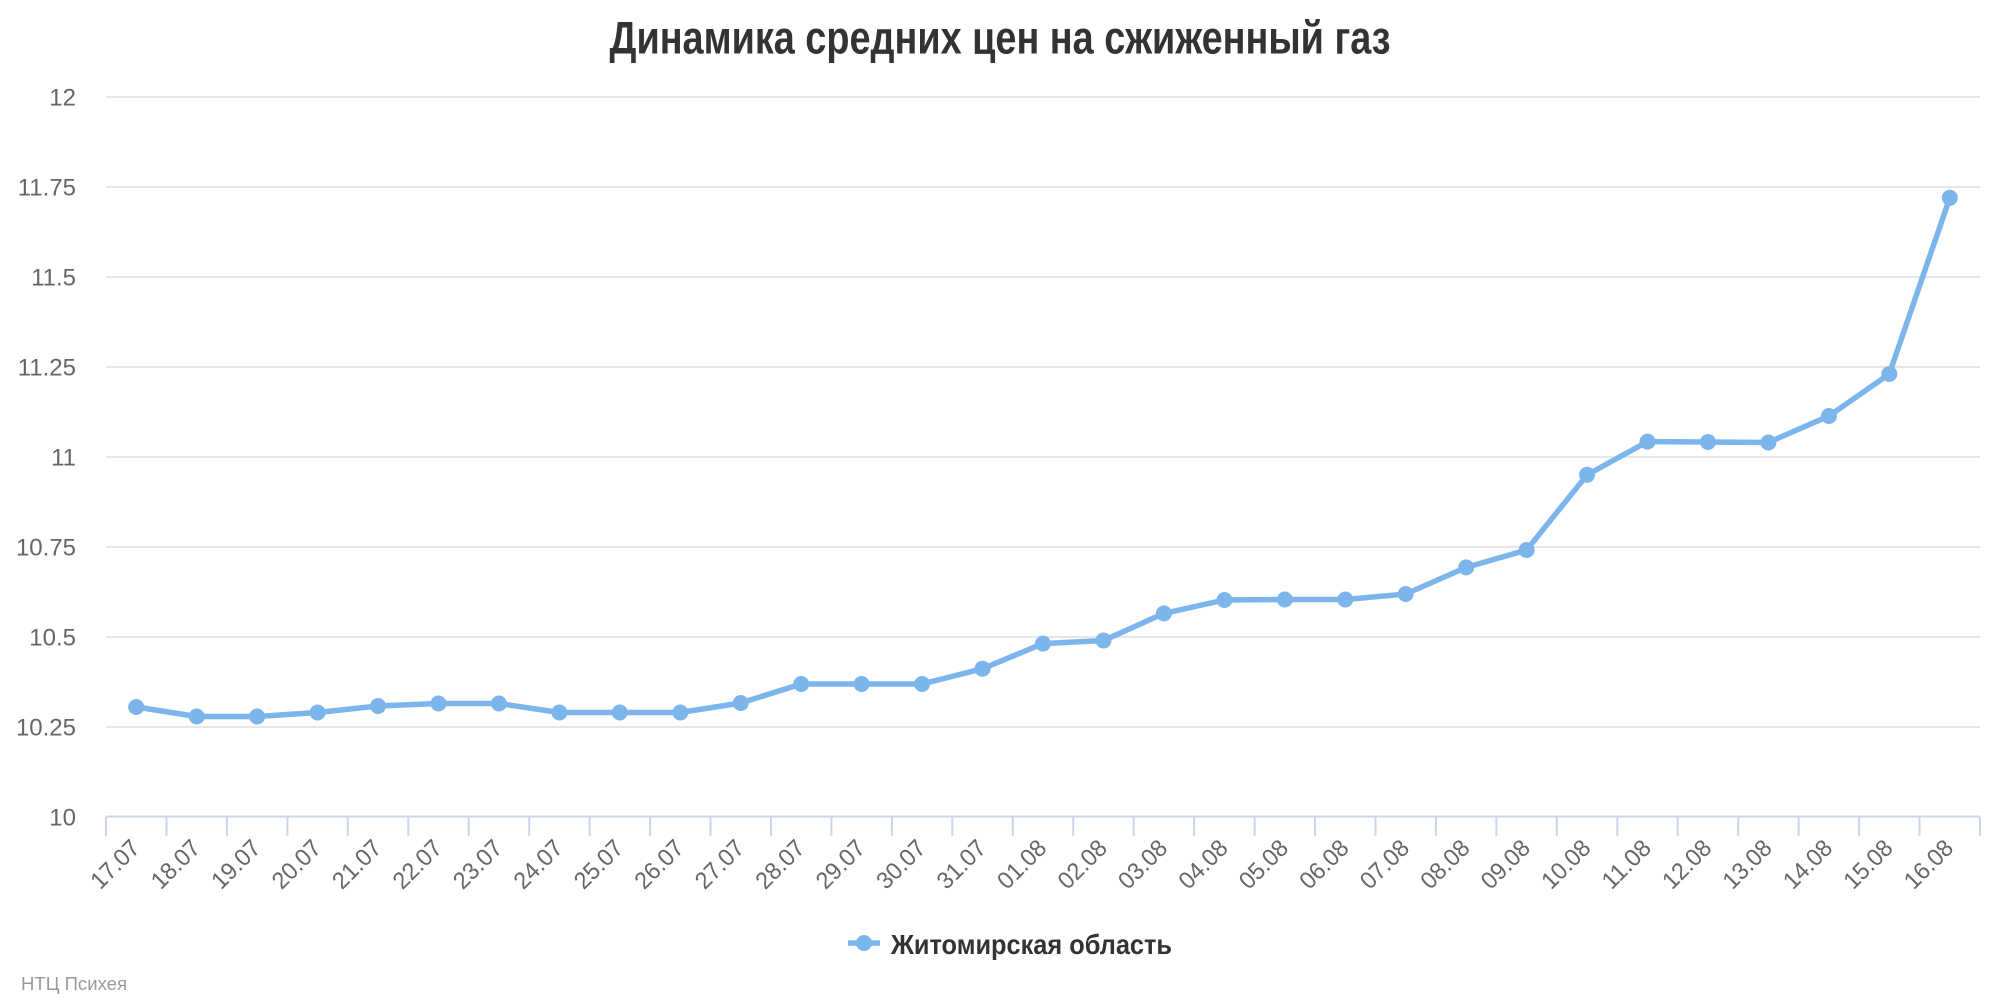 Image resolution: width=2000 pixels, height=1000 pixels. Describe the element at coordinates (47, 188) in the screenshot. I see `svg-text: 11.75` at that location.